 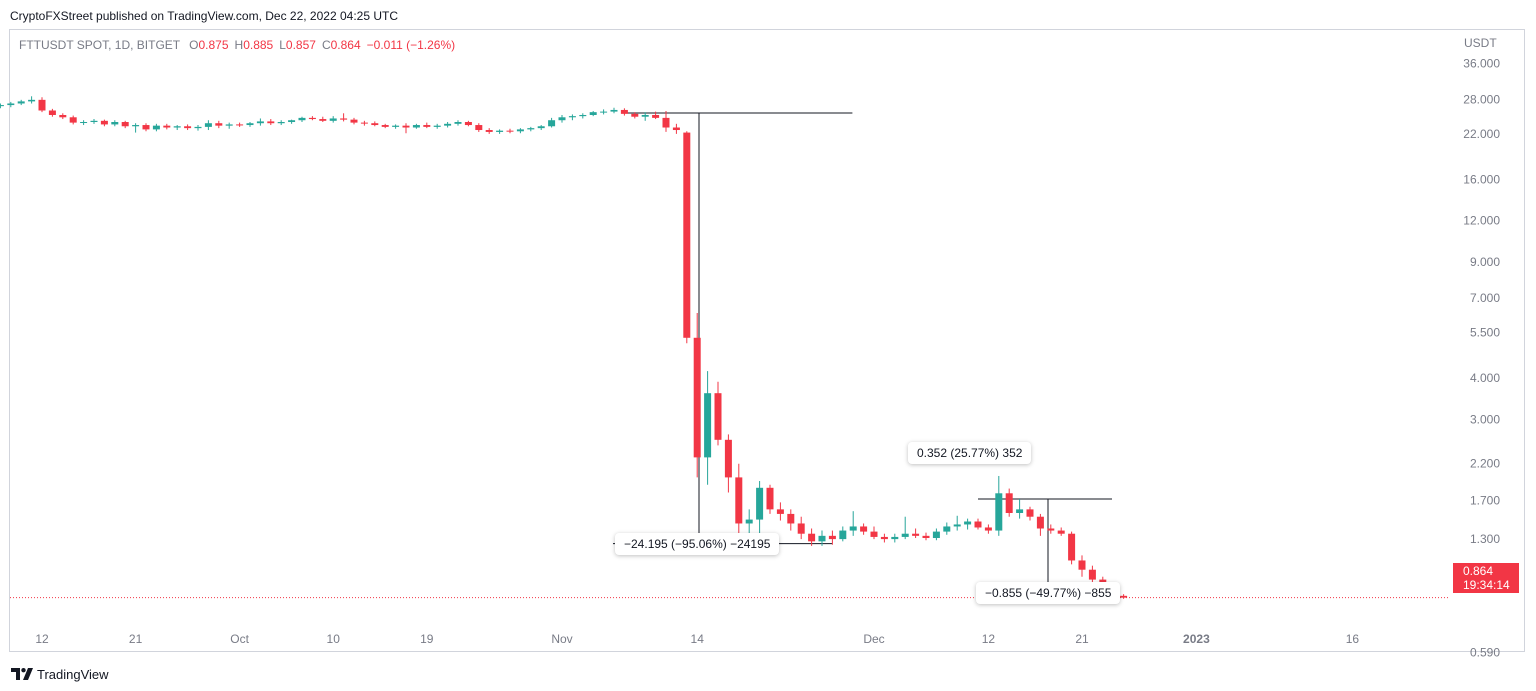 What do you see at coordinates (411, 45) in the screenshot?
I see `change-value: −0.011 (−1.26%)` at bounding box center [411, 45].